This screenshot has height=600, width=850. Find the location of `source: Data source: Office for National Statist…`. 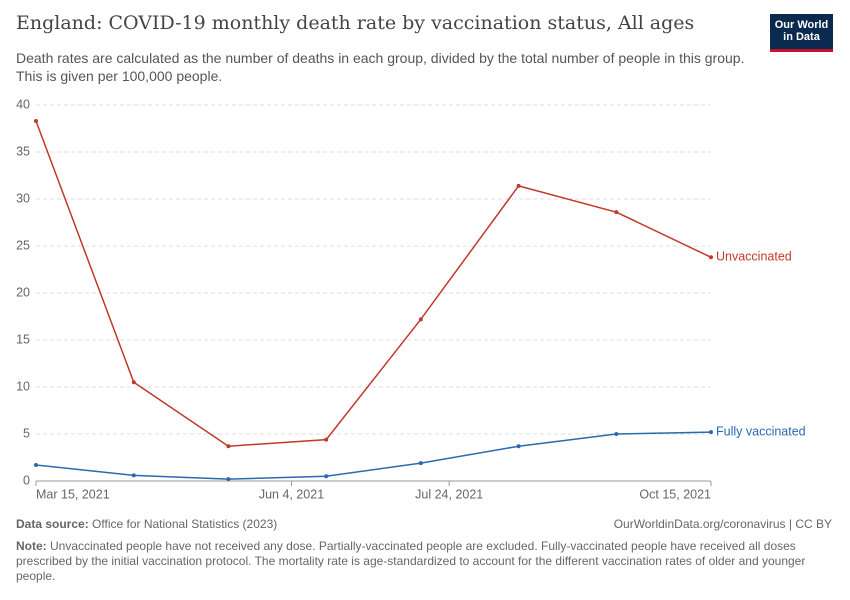

source: Data source: Office for National Statist… is located at coordinates (146, 524).